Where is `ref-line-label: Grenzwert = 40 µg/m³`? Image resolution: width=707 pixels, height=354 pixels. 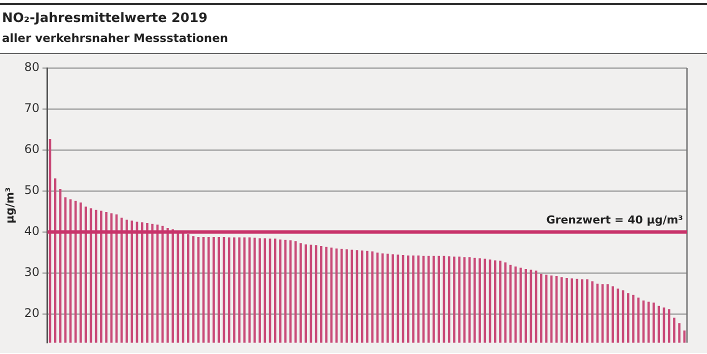
ref-line-label: Grenzwert = 40 µg/m³ is located at coordinates (615, 219).